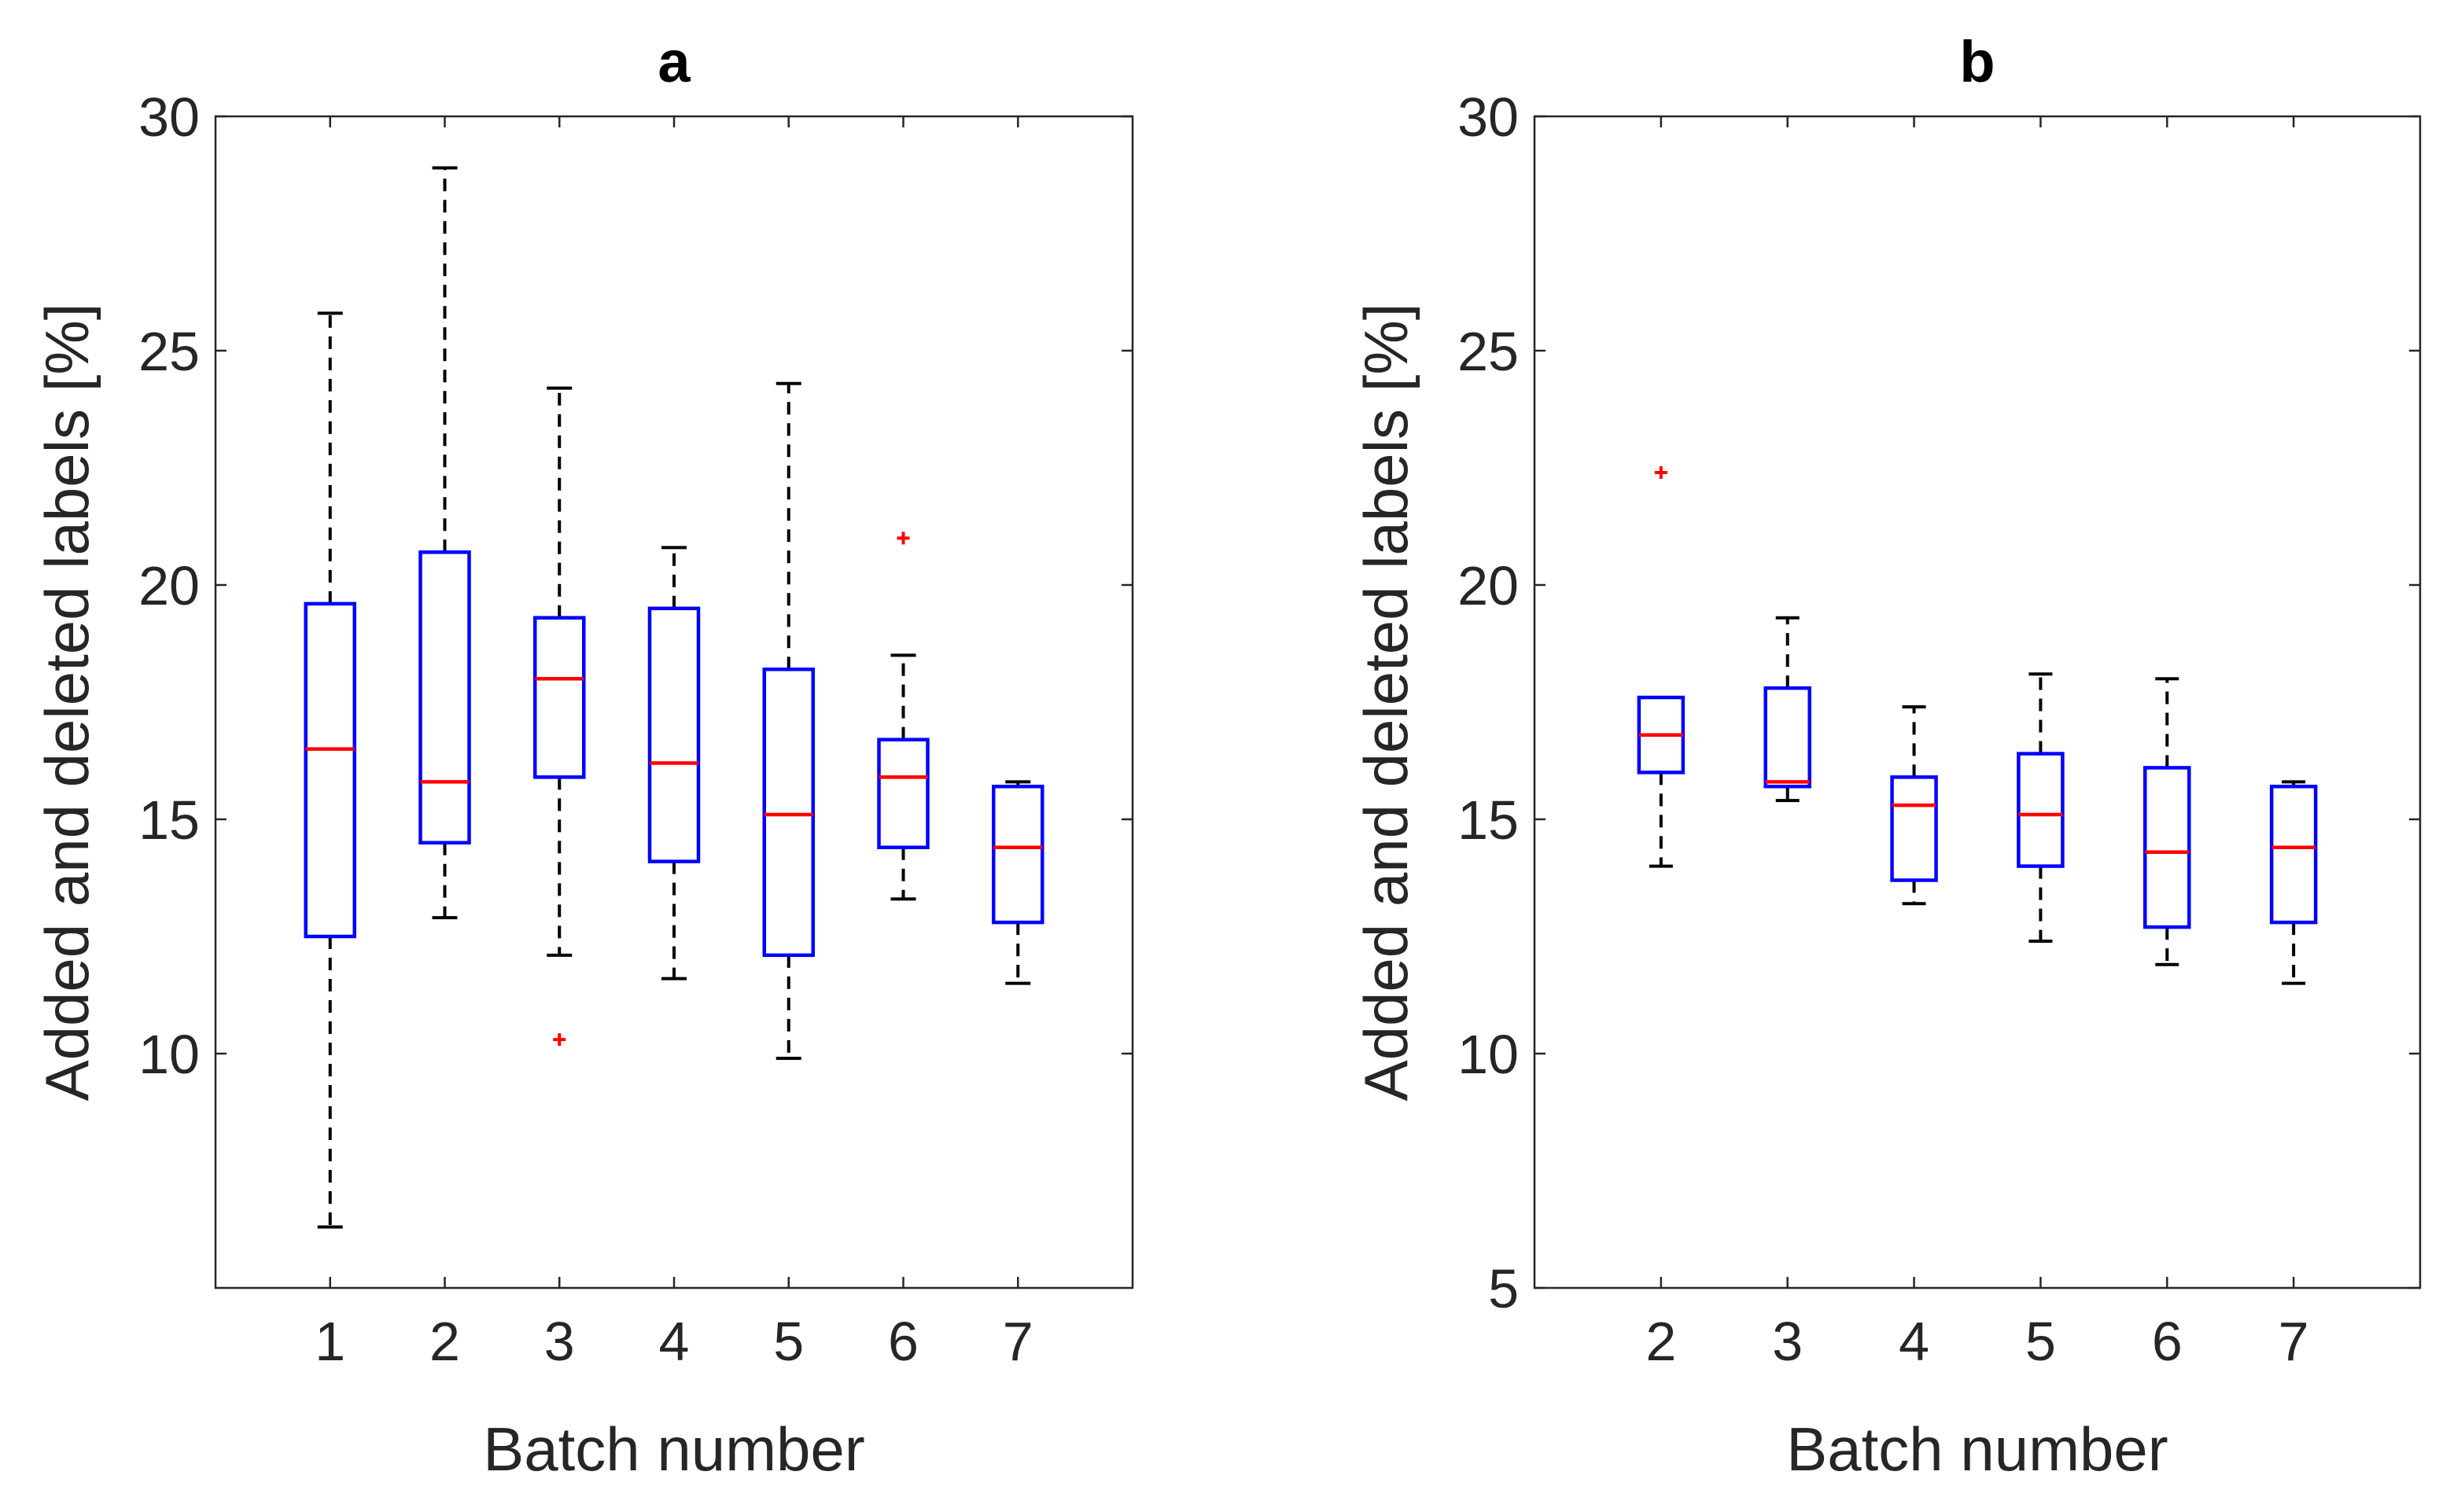 The height and width of the screenshot is (1512, 2439). Describe the element at coordinates (169, 585) in the screenshot. I see `panel-a-ytick-label: 20` at that location.